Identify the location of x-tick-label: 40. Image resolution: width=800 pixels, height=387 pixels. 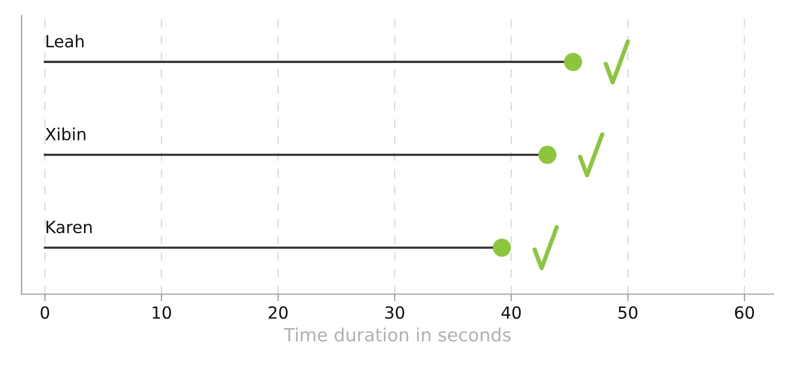
(511, 312).